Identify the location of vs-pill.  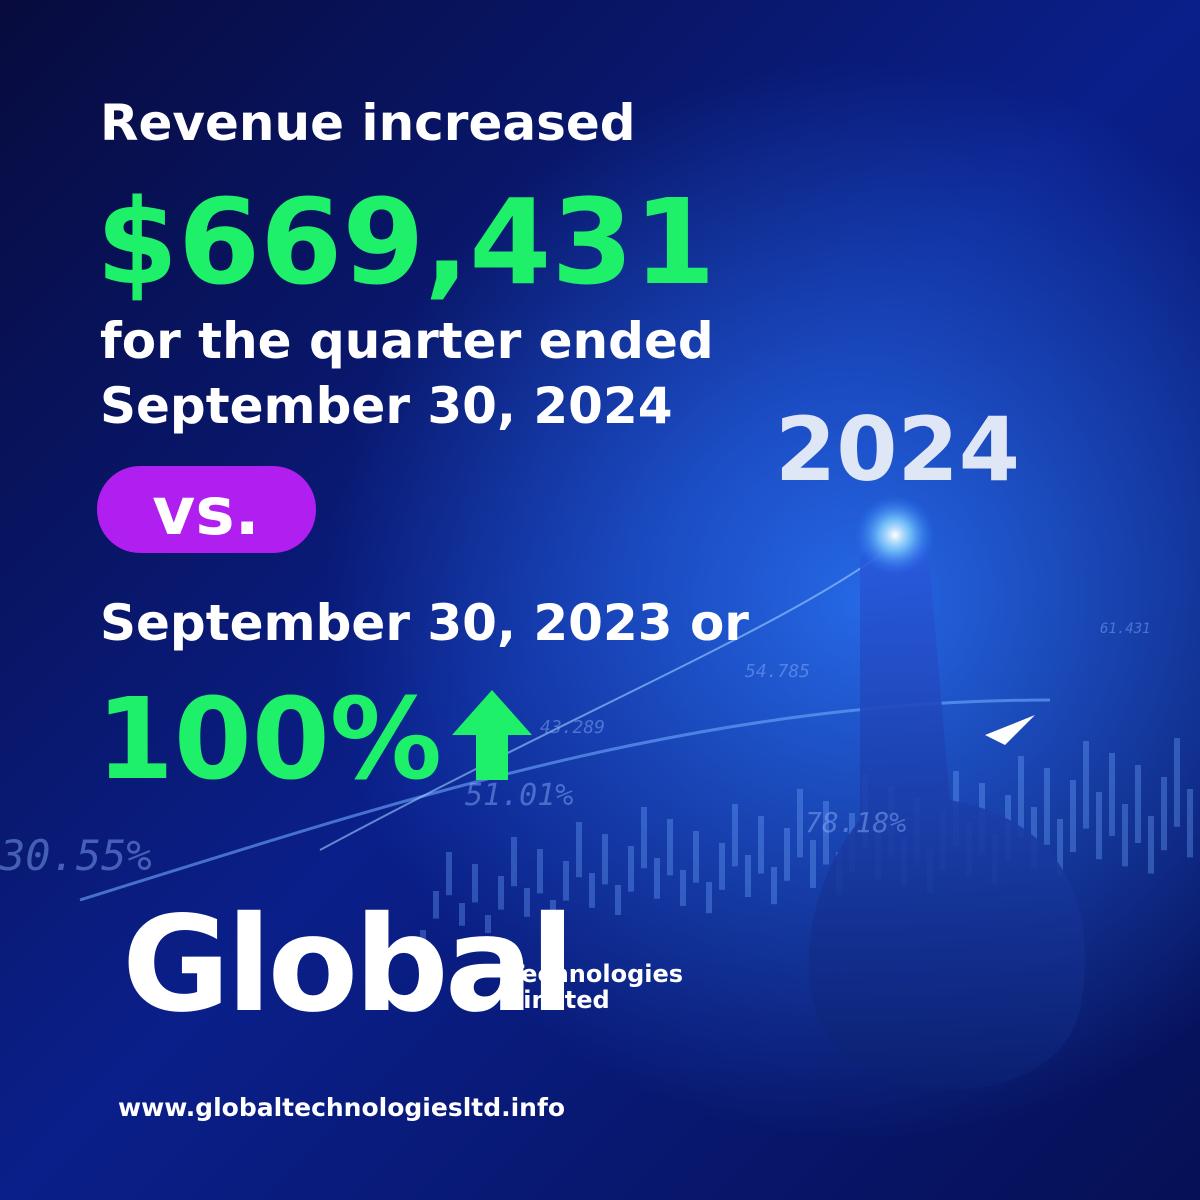
(206, 509).